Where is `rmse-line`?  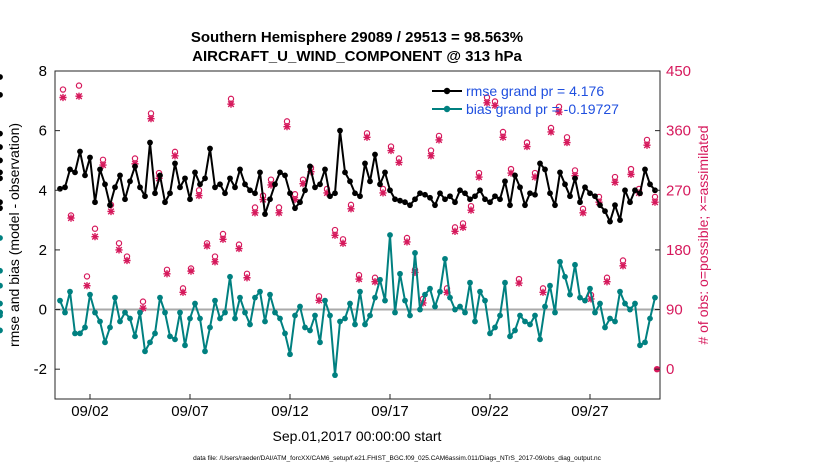 rmse-line is located at coordinates (357, 176).